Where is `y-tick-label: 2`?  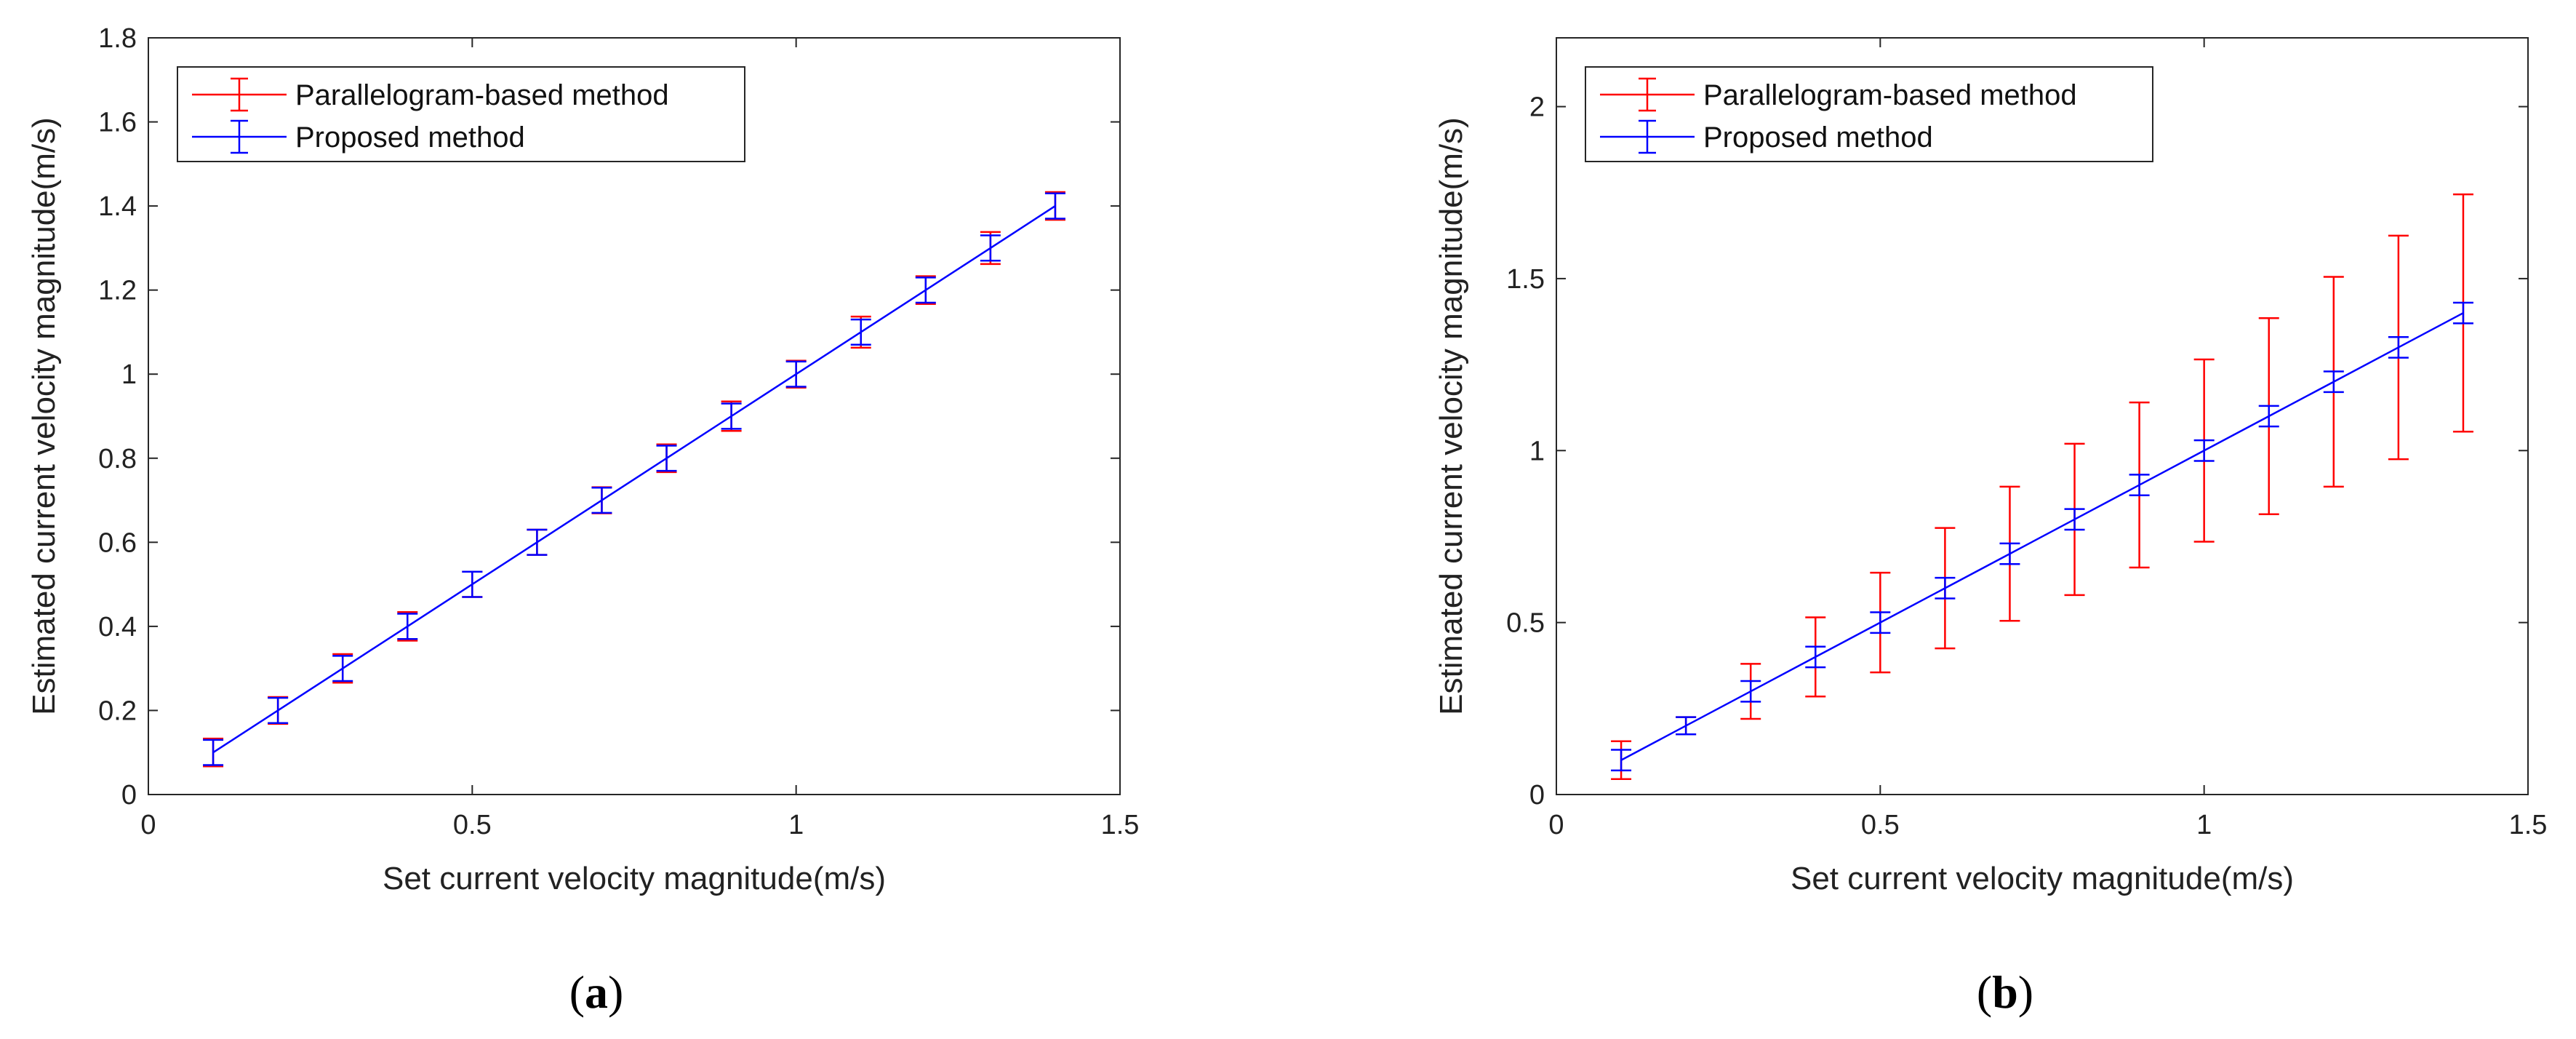
y-tick-label: 2 is located at coordinates (1537, 107).